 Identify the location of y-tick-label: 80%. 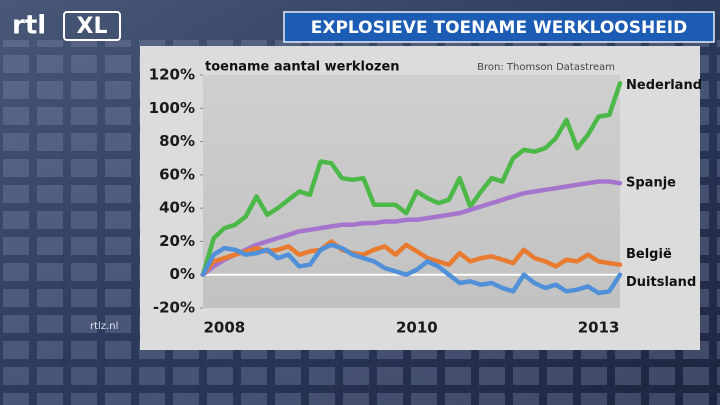
(177, 141).